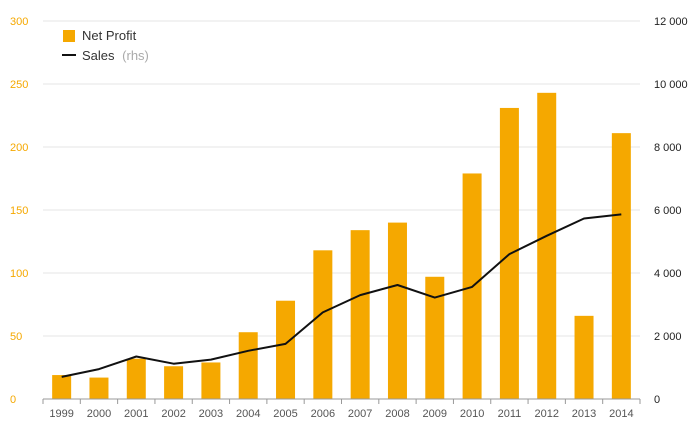 The width and height of the screenshot is (700, 433). I want to click on y-left-tick-label: 50, so click(16, 337).